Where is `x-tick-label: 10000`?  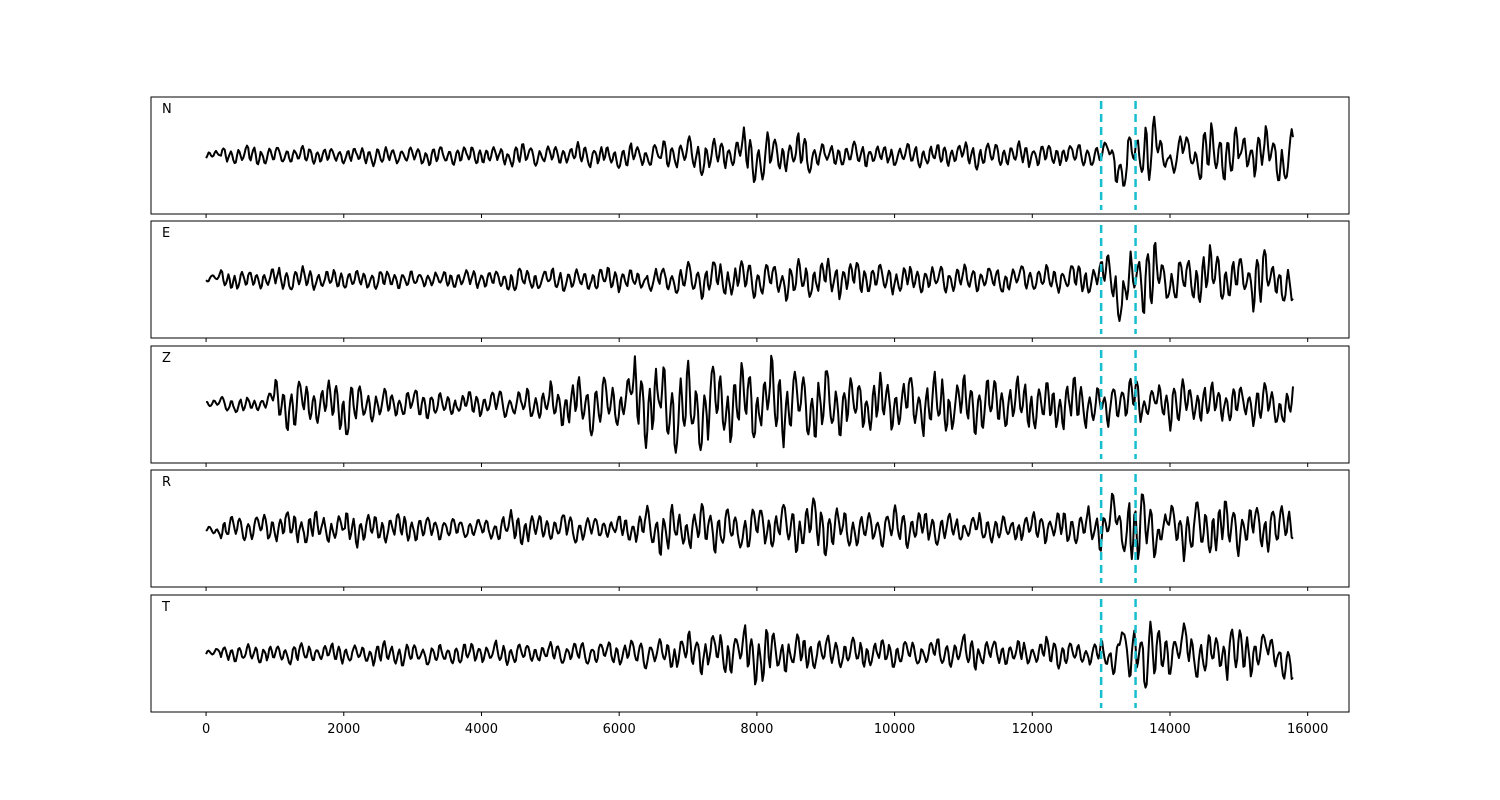 x-tick-label: 10000 is located at coordinates (894, 729).